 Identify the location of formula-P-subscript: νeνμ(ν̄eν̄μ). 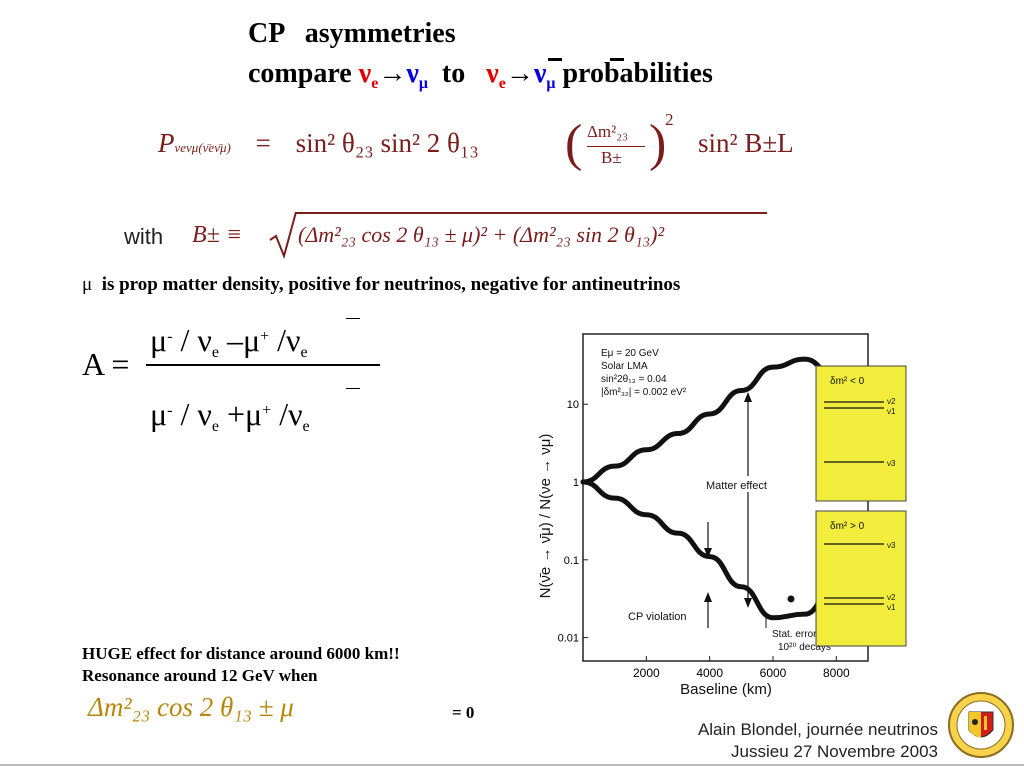
(202, 147).